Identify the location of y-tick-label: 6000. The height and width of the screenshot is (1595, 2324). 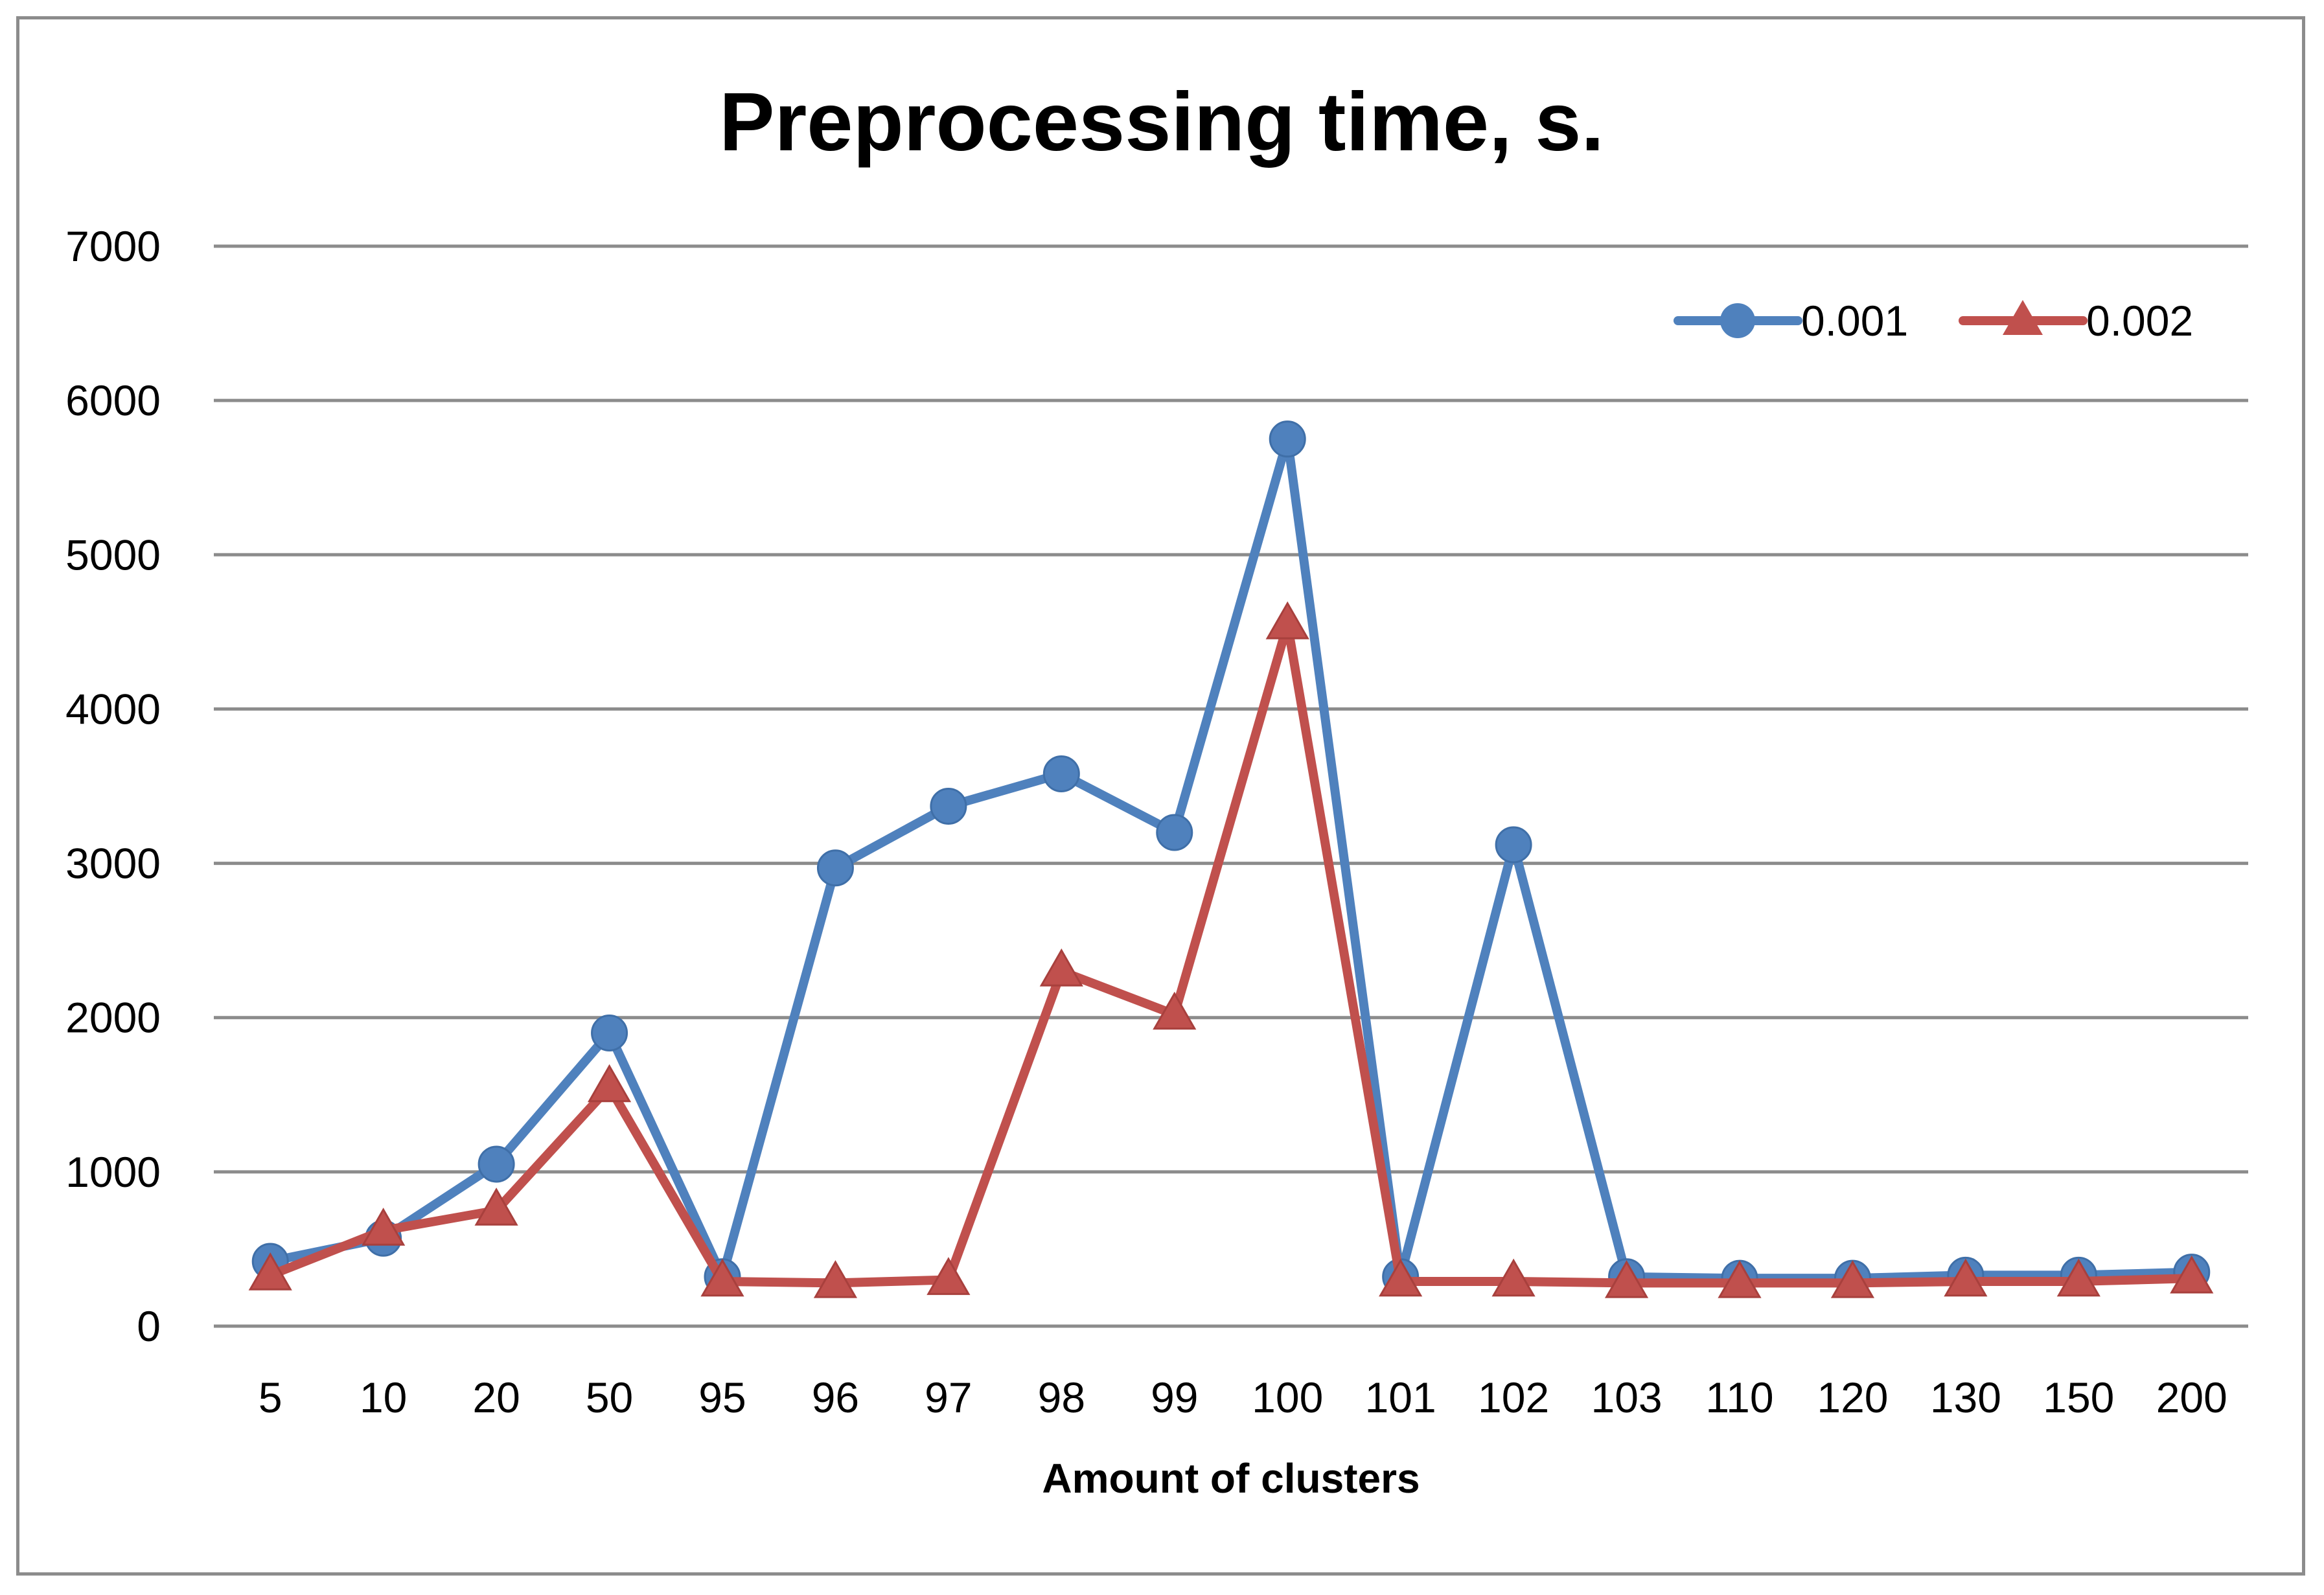
(113, 400).